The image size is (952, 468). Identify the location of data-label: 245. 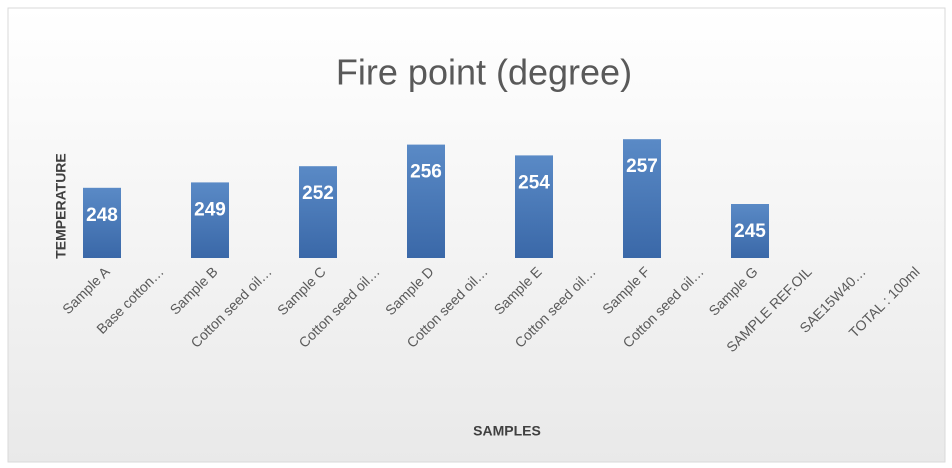
(750, 231).